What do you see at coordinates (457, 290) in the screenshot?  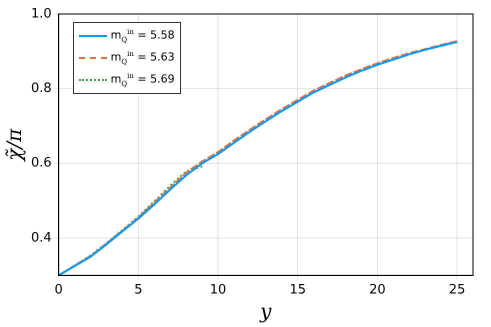 I see `x-tick-label: 25` at bounding box center [457, 290].